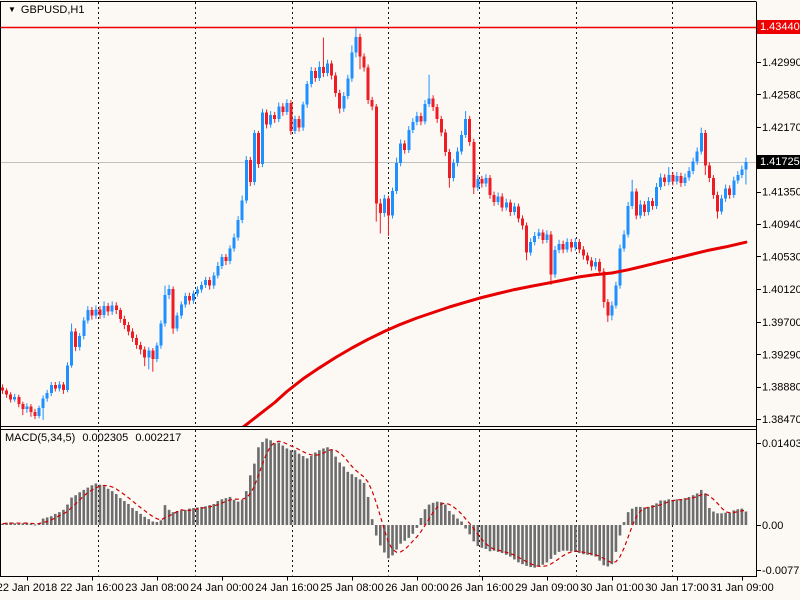 The height and width of the screenshot is (600, 800). Describe the element at coordinates (781, 323) in the screenshot. I see `svg-text: 1.39700` at that location.